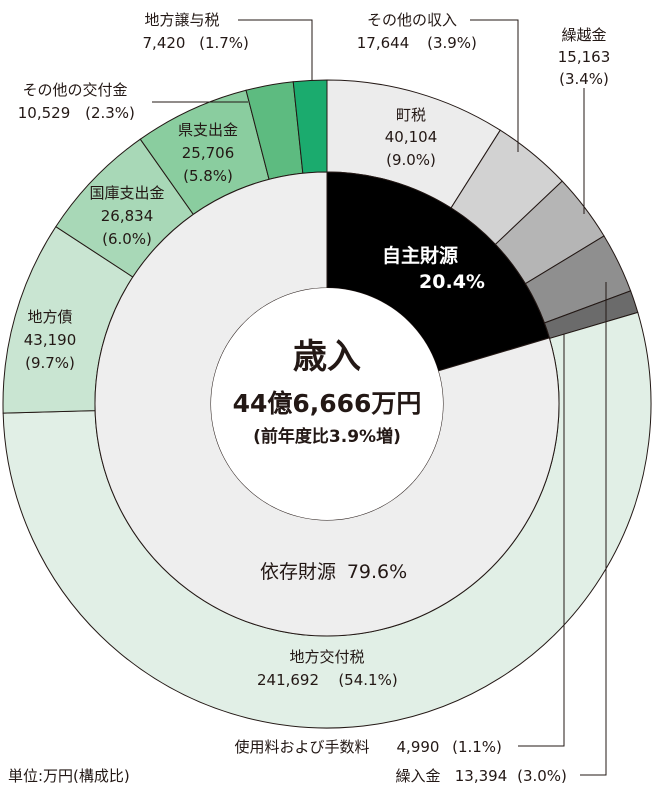  What do you see at coordinates (224, 43) in the screenshot?
I see `label-chihoujoyozei-pct: (1.7%)` at bounding box center [224, 43].